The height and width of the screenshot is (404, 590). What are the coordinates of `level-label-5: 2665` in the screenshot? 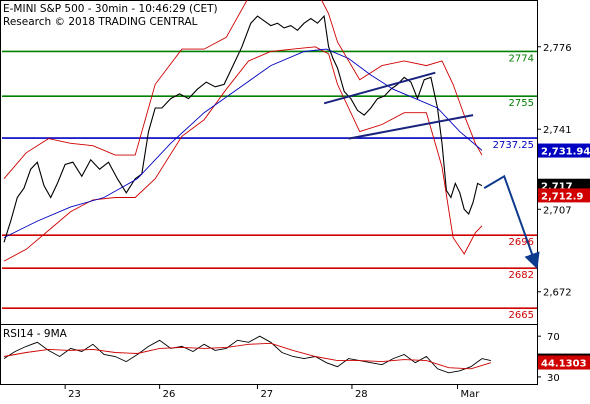 It's located at (521, 315).